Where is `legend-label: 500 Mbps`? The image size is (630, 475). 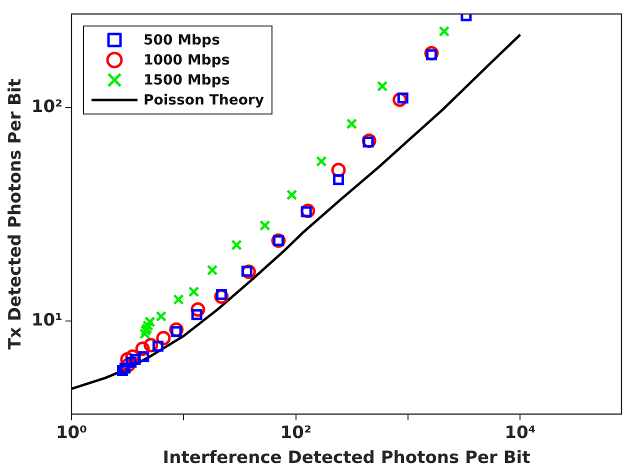 legend-label: 500 Mbps is located at coordinates (182, 40).